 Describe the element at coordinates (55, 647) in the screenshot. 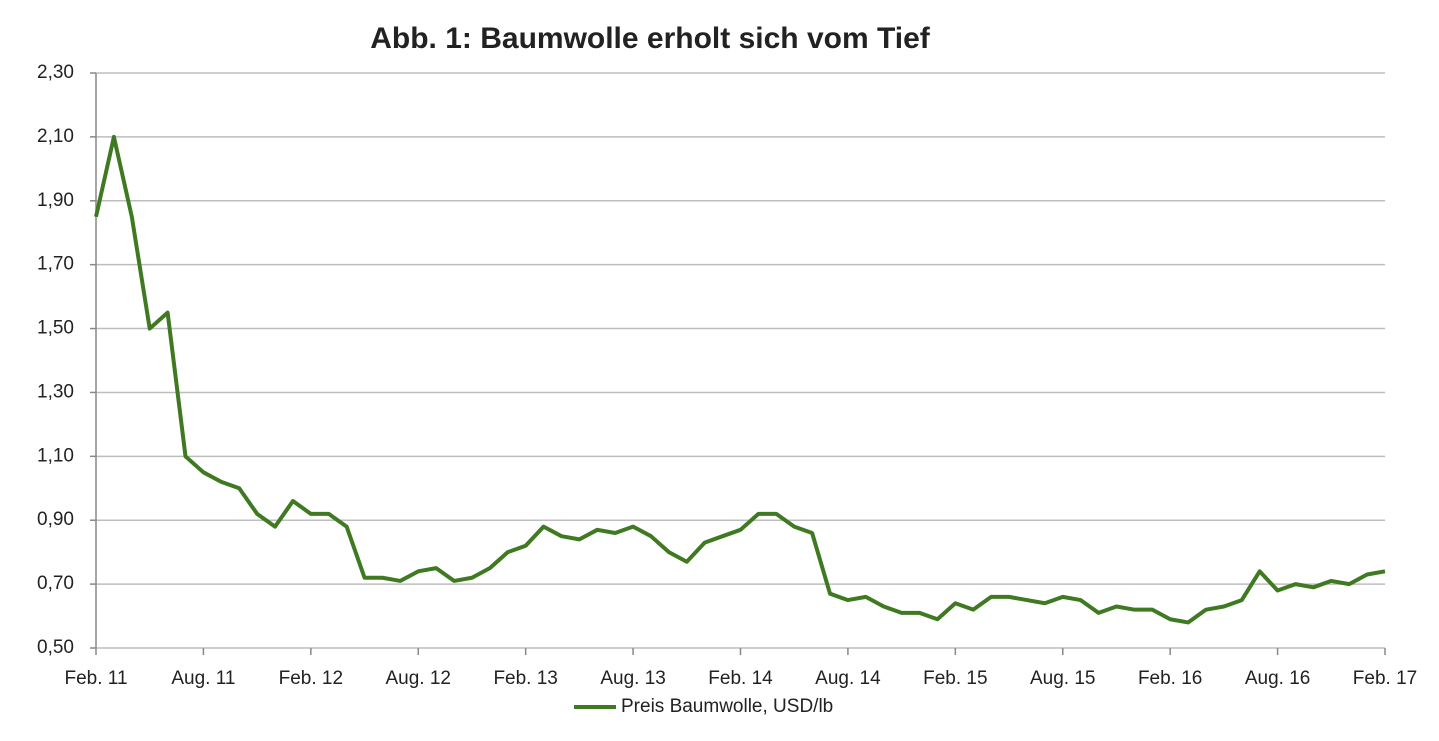

I see `y-tick-label: 0,50` at that location.